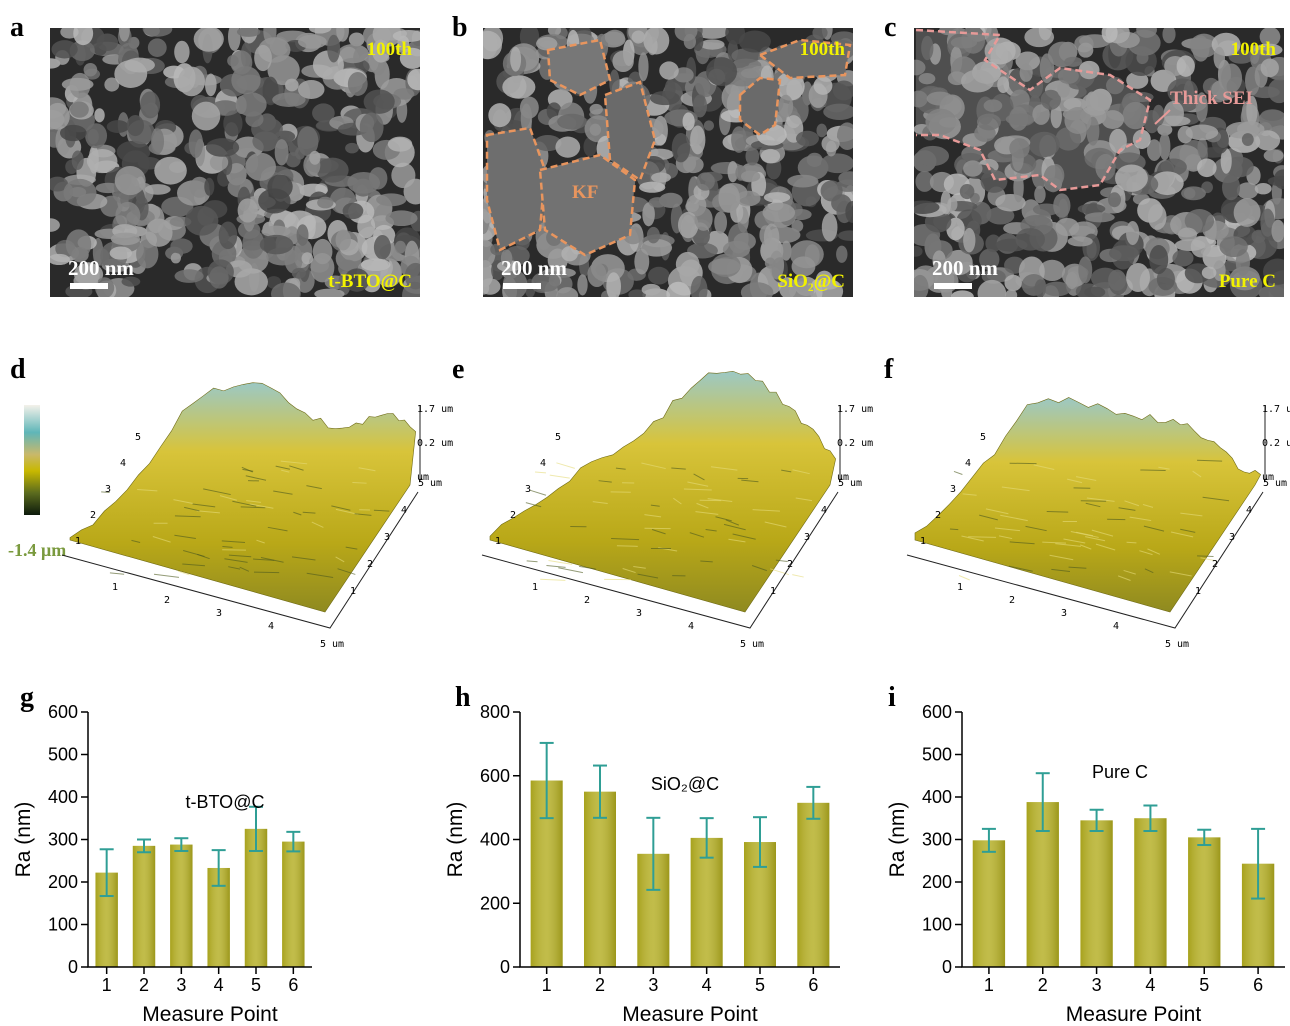 This screenshot has width=1290, height=1026. I want to click on afm-left-label: 2, so click(513, 515).